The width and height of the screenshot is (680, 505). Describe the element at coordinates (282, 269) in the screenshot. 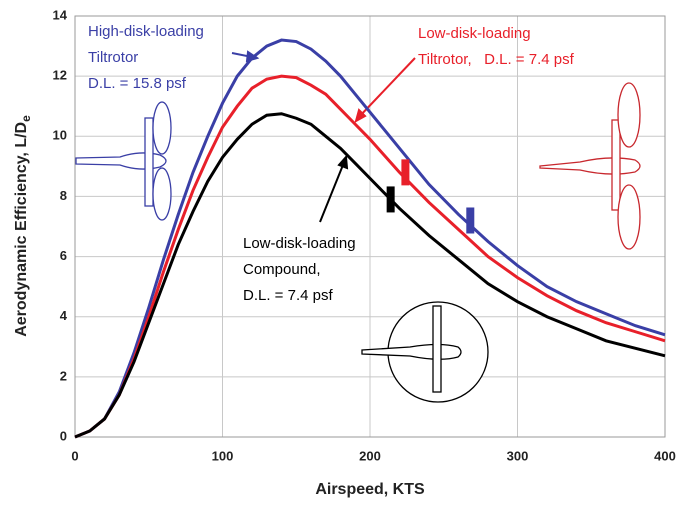

I see `annotation: Compound,` at that location.